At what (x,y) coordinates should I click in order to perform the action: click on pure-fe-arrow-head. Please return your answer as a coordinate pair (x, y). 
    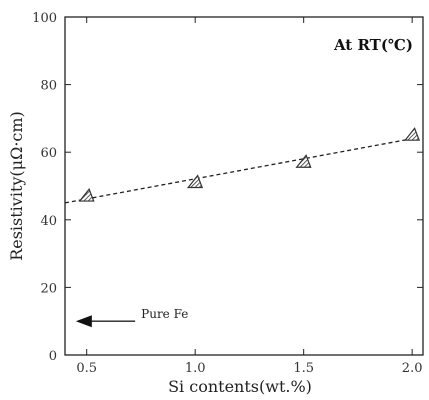
    Looking at the image, I should click on (83, 321).